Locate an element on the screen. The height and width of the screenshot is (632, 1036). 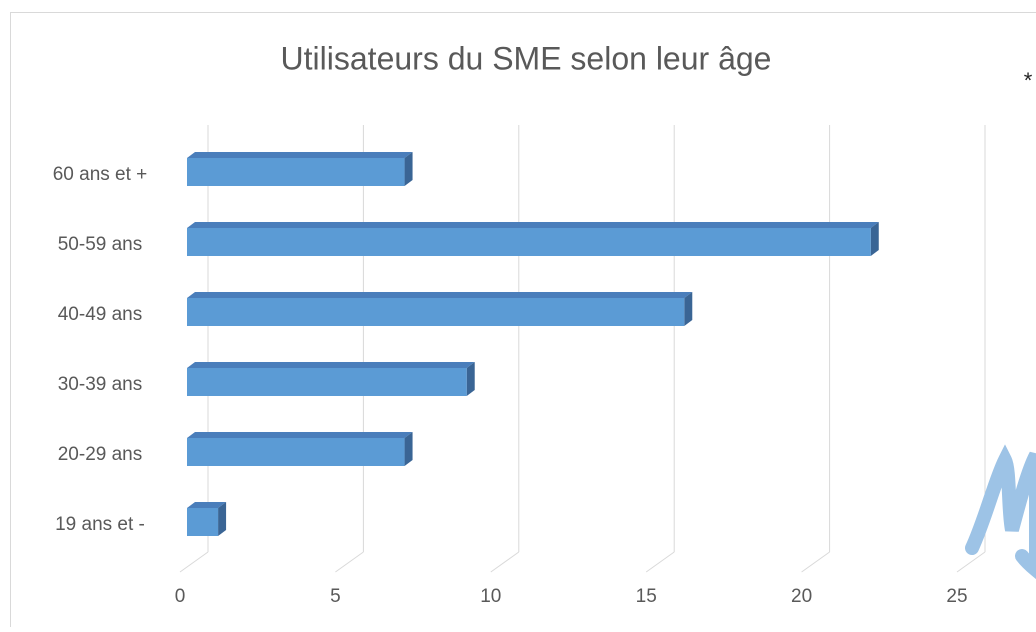
y-tick-label: 40-49 ans is located at coordinates (100, 314).